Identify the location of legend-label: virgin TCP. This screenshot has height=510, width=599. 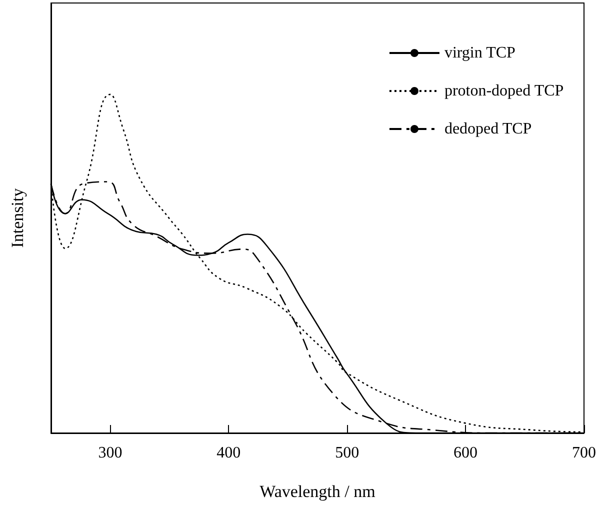
(480, 53).